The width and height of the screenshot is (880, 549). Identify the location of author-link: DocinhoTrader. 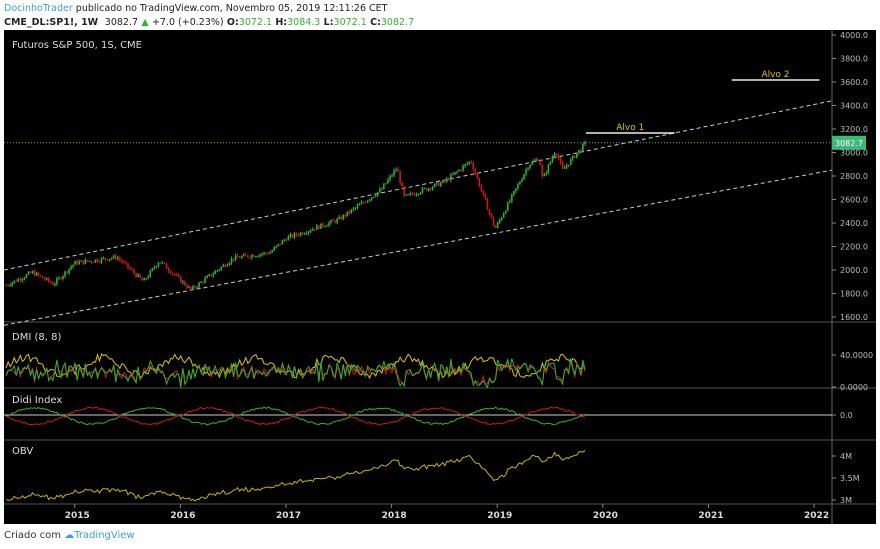
(38, 8).